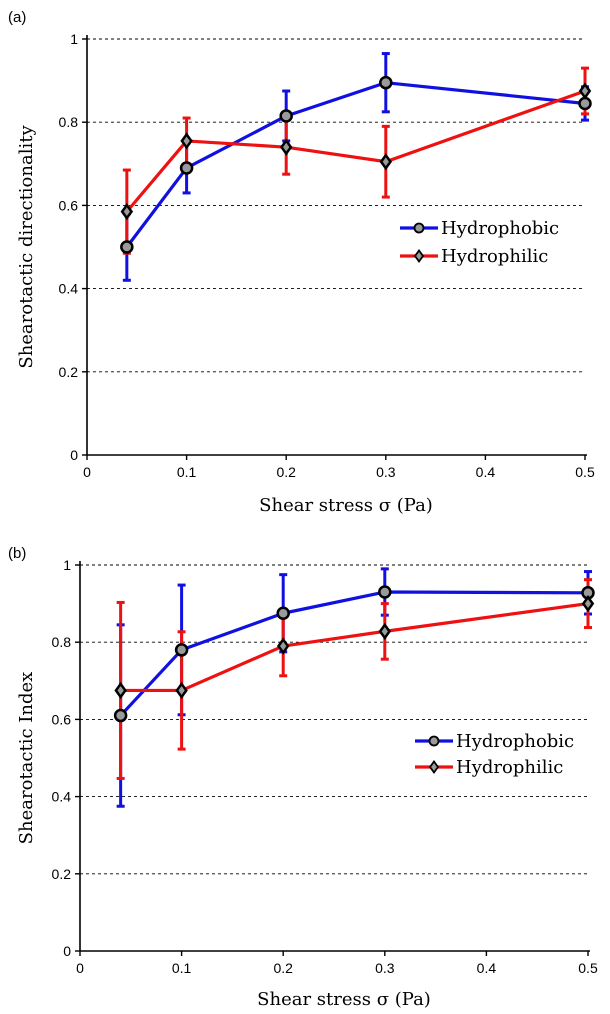  I want to click on panel-label: (b), so click(17, 553).